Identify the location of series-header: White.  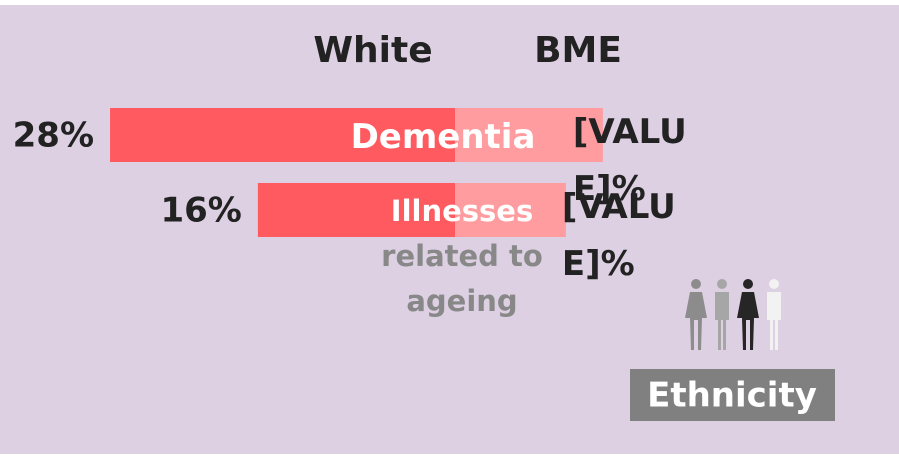
(372, 50).